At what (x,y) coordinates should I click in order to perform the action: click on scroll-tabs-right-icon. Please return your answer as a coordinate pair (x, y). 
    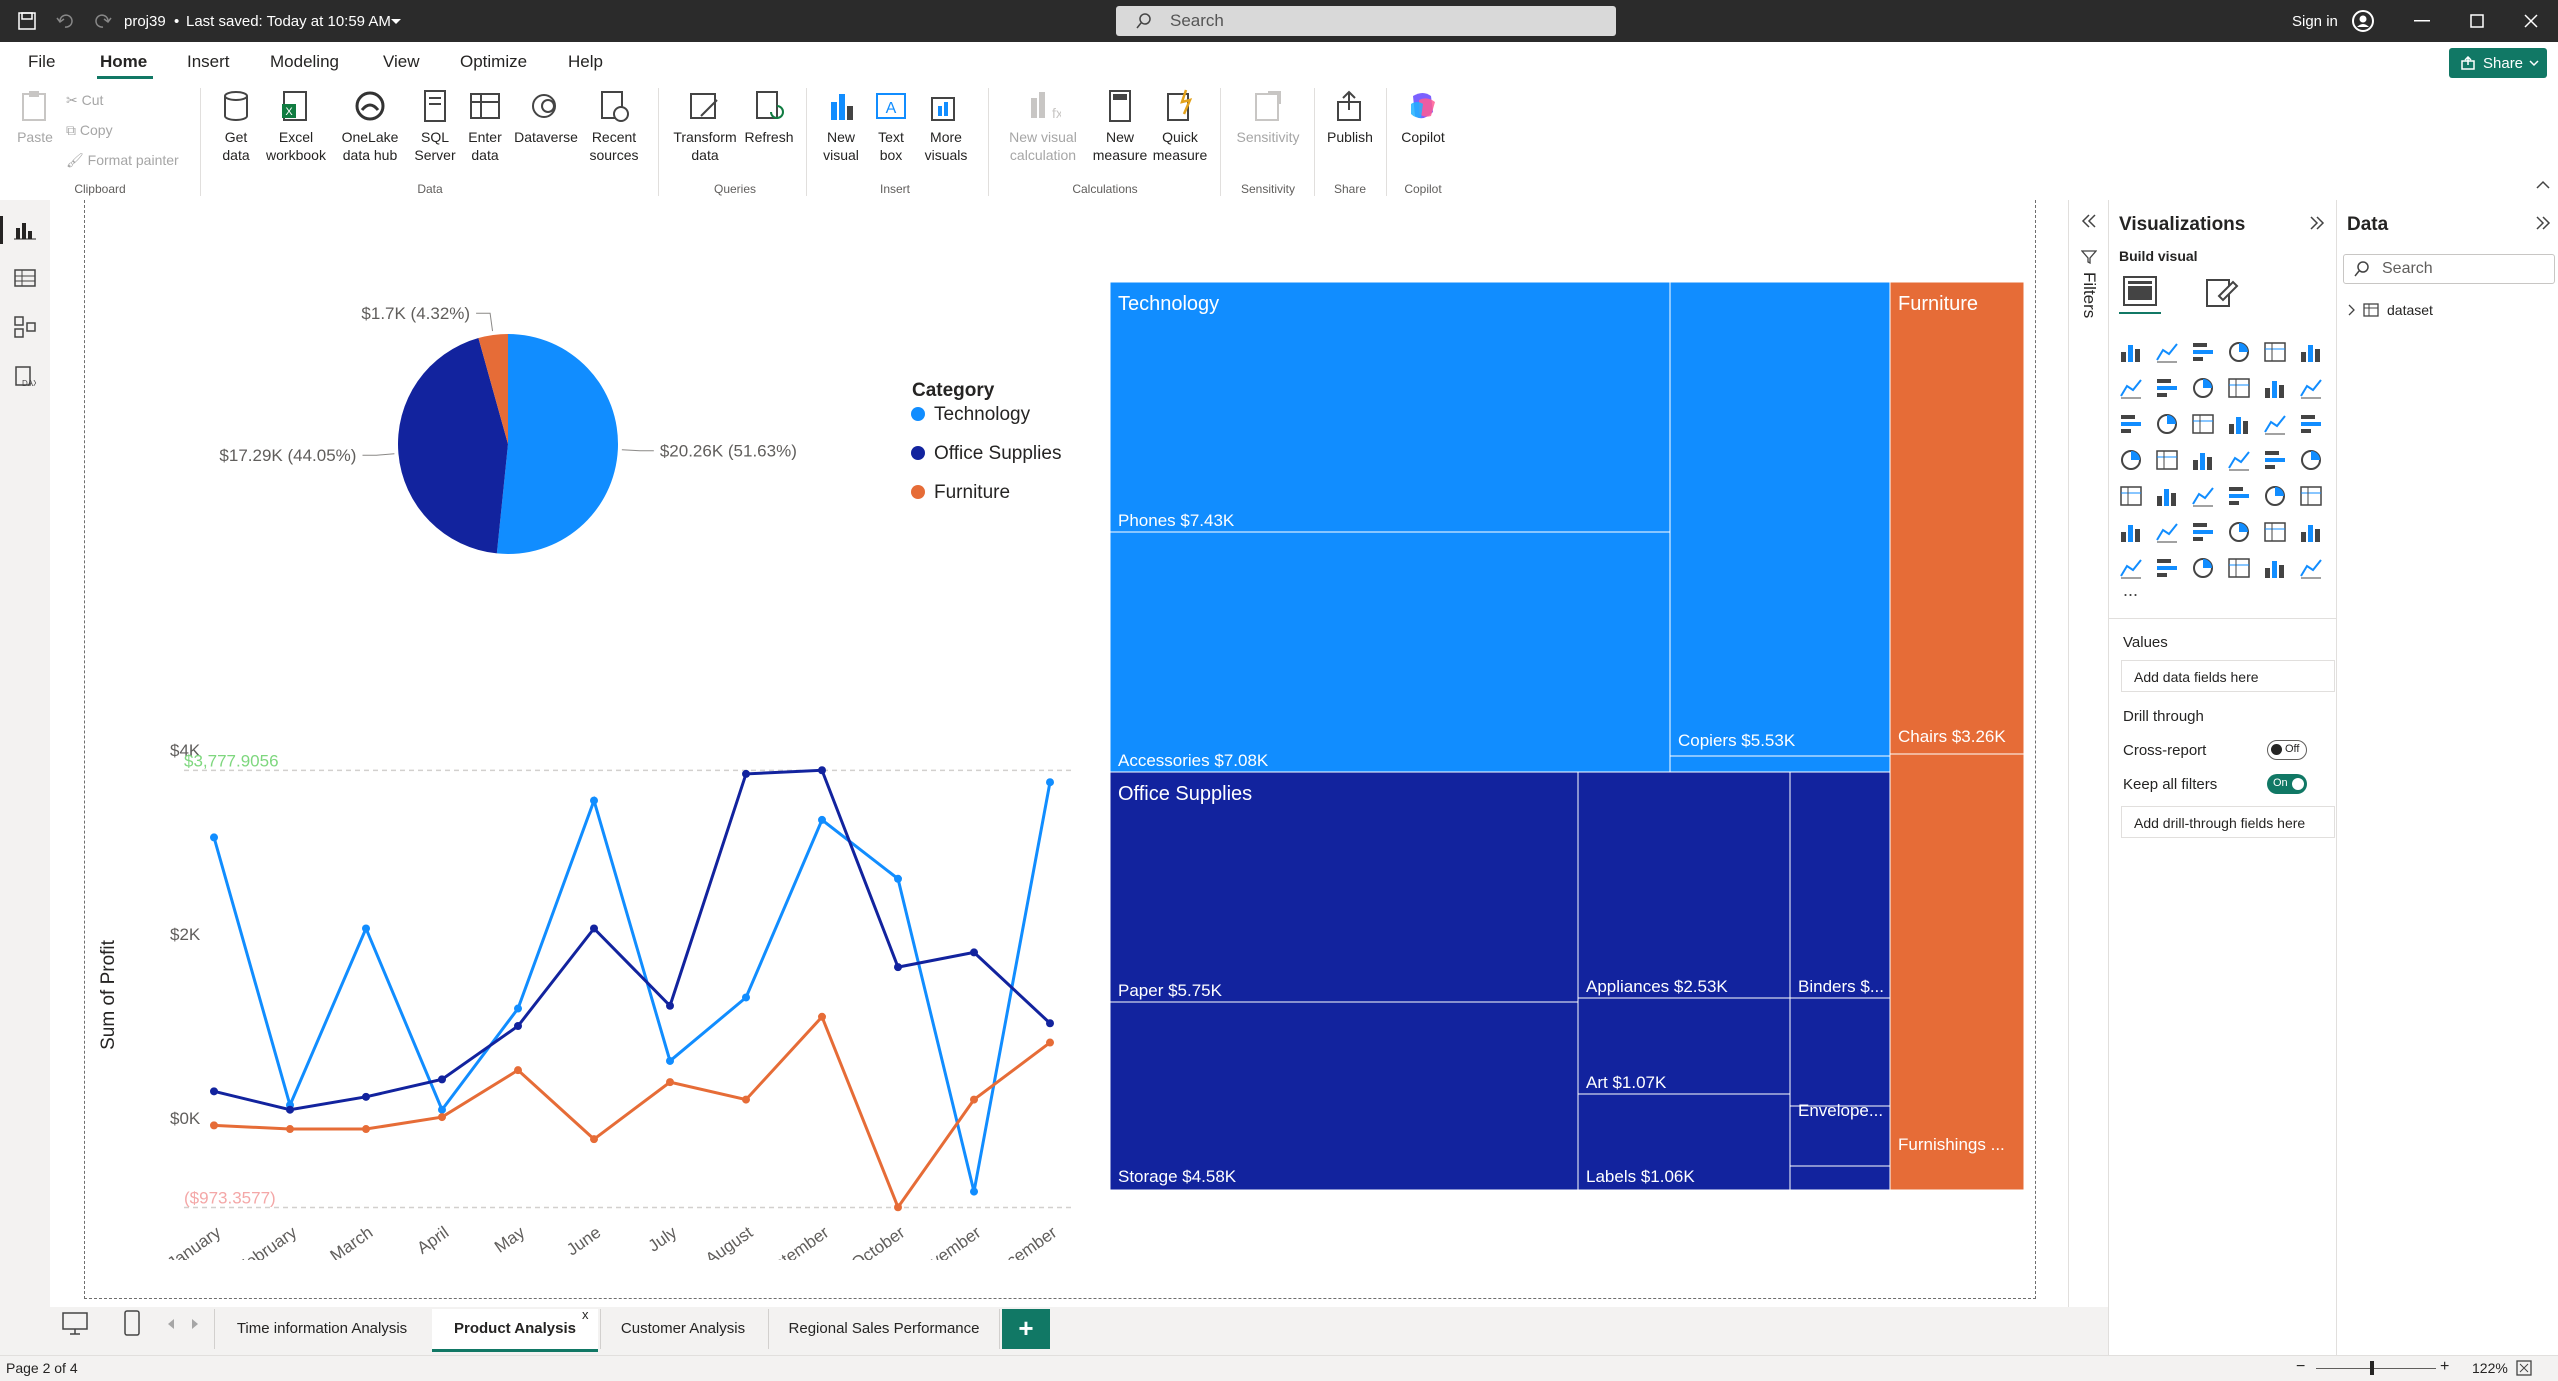
    Looking at the image, I should click on (195, 1324).